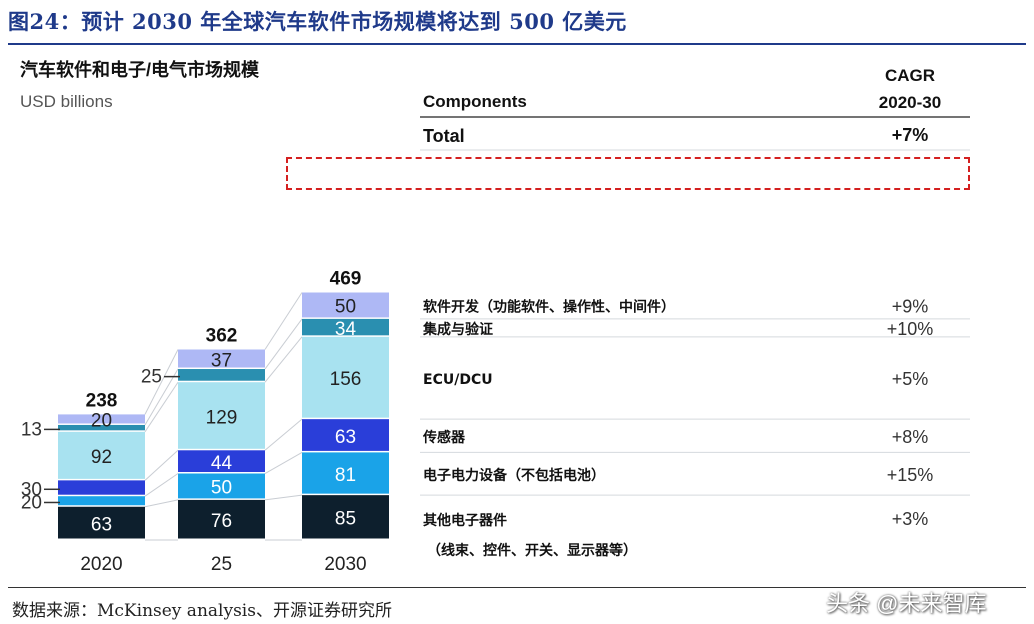  What do you see at coordinates (910, 102) in the screenshot?
I see `cagr-period: 2020-30` at bounding box center [910, 102].